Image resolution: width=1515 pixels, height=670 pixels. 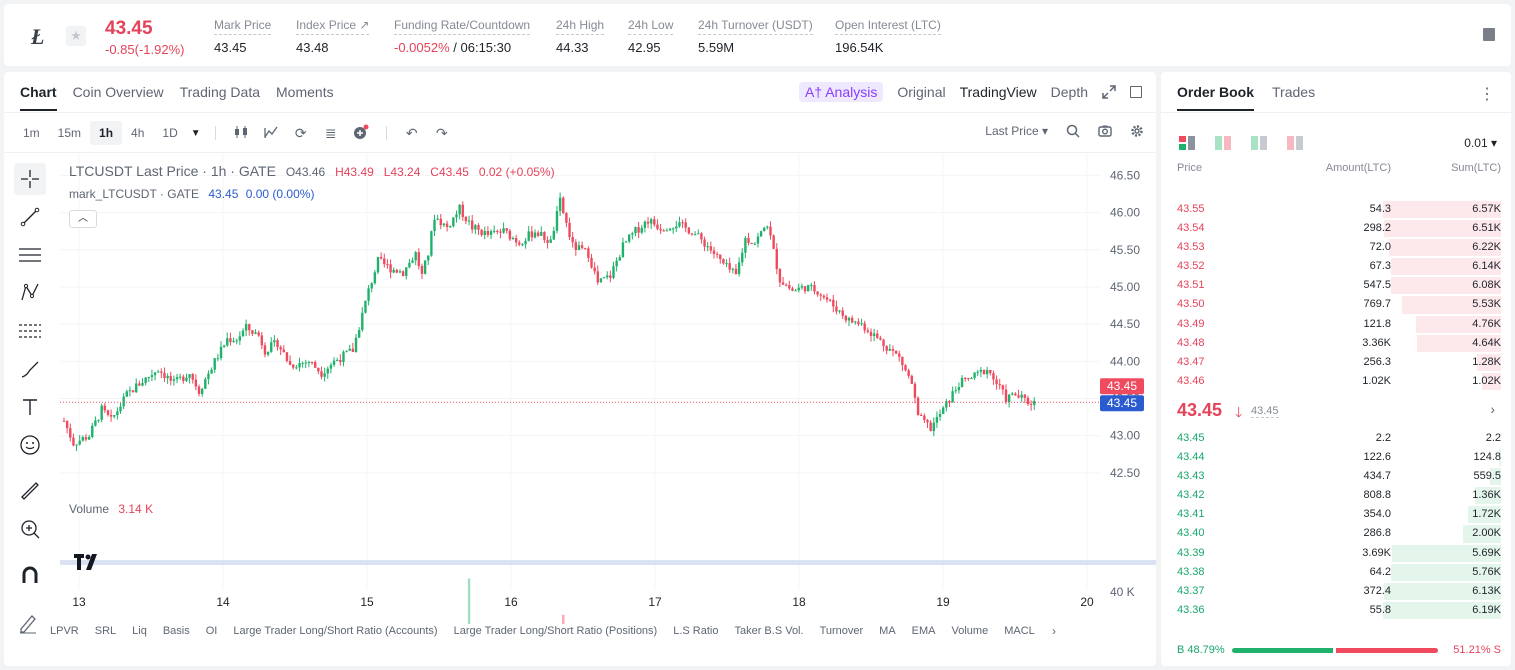 What do you see at coordinates (30, 369) in the screenshot?
I see `brush-tool` at bounding box center [30, 369].